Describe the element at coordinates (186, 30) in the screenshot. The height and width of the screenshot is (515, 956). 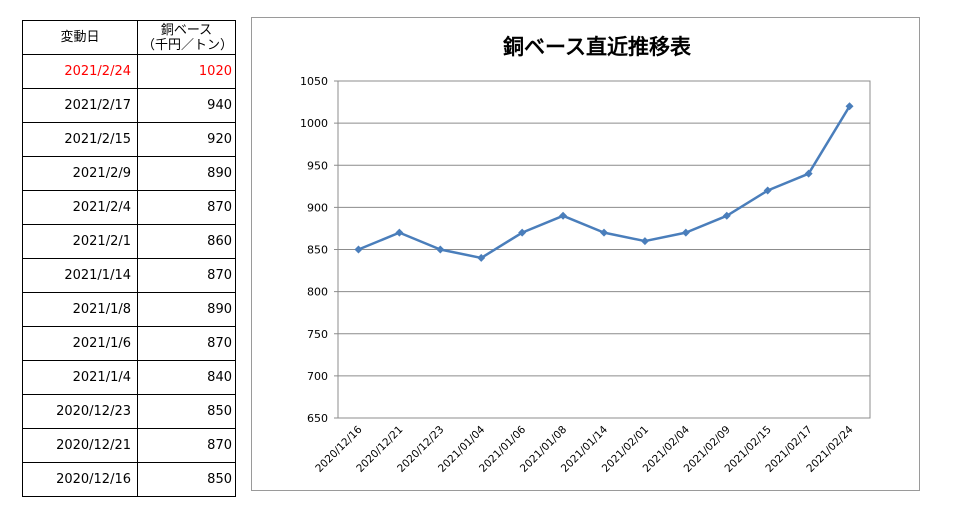
I see `header-price-line: 銅ベース` at that location.